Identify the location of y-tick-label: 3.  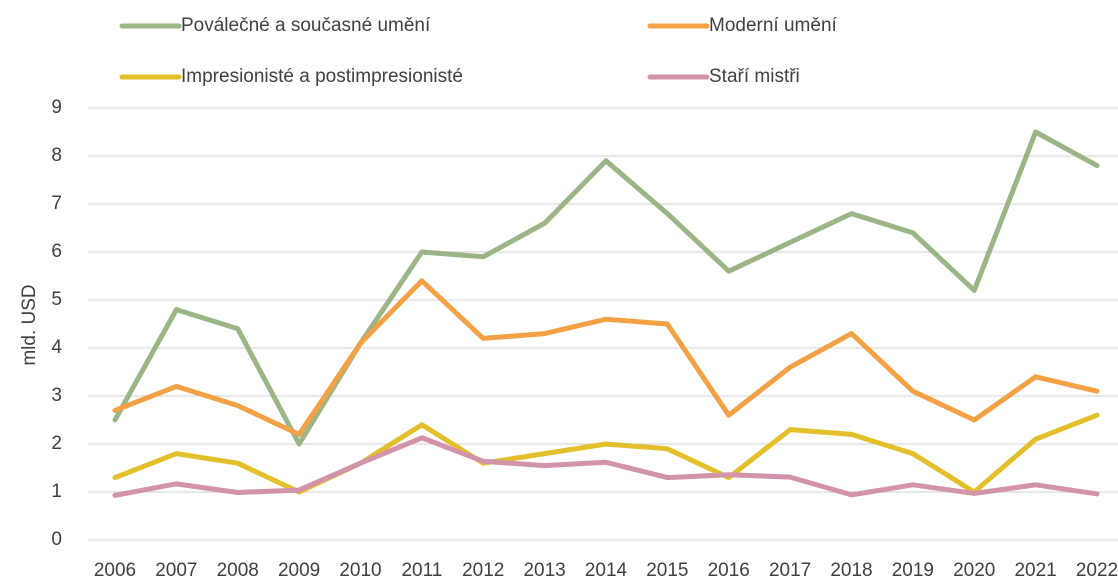
(56, 395).